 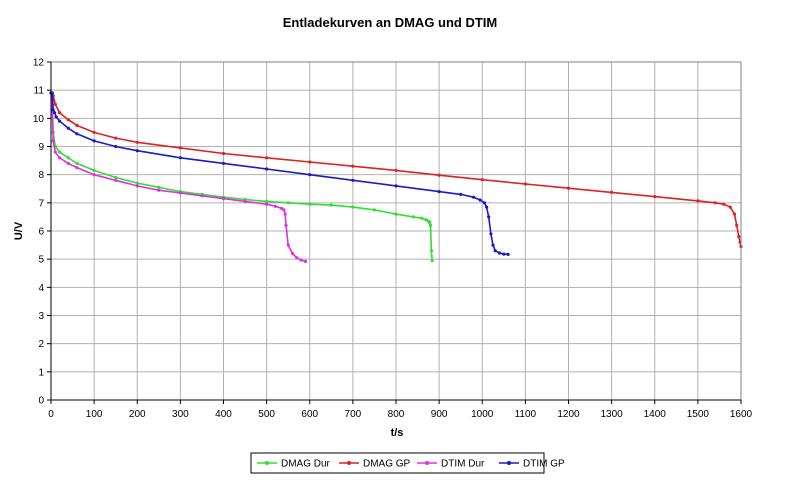 What do you see at coordinates (439, 414) in the screenshot?
I see `x-tick-label: 900` at bounding box center [439, 414].